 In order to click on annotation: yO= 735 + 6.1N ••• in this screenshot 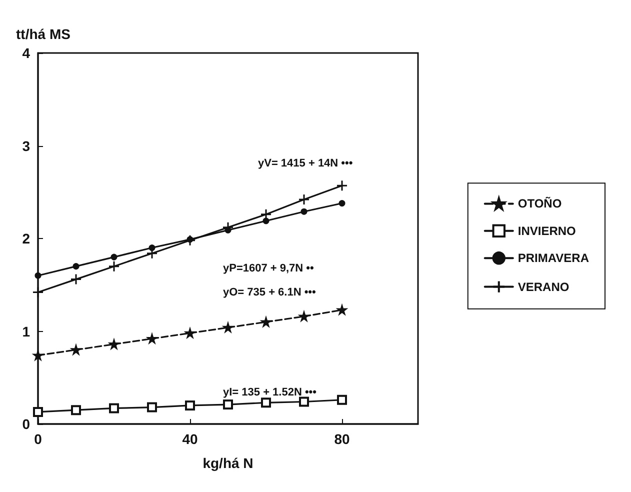, I will do `click(269, 292)`.